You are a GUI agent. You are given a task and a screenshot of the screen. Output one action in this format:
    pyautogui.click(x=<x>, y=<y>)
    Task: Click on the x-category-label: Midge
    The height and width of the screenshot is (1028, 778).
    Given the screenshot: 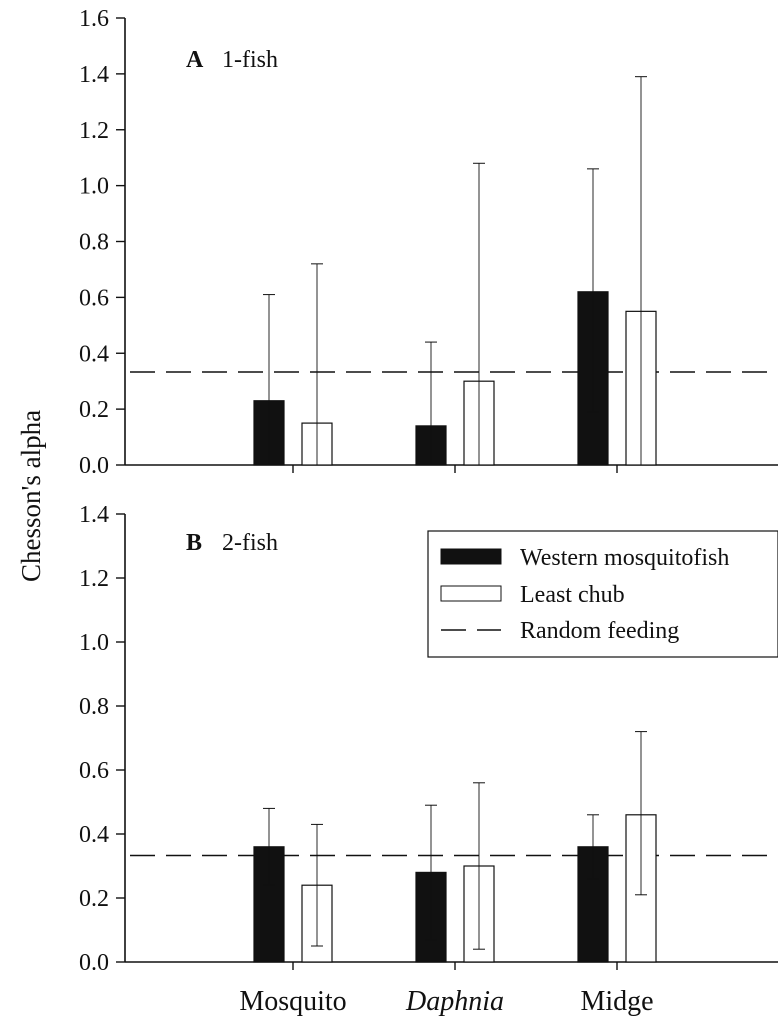 What is the action you would take?
    pyautogui.click(x=616, y=1001)
    